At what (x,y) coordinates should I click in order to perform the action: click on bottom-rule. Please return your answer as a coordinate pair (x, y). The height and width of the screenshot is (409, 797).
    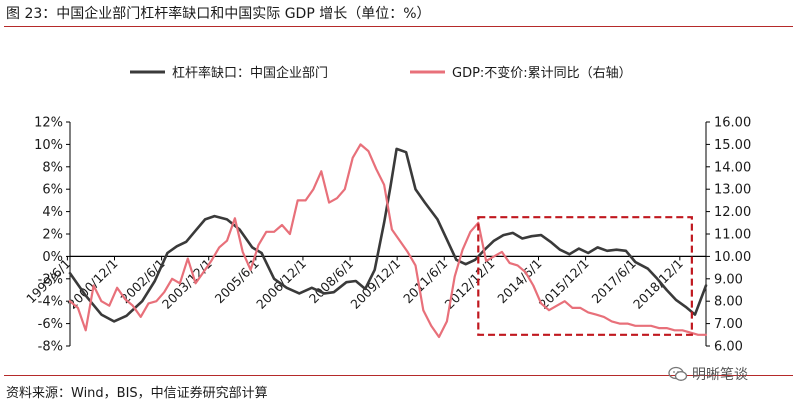
    Looking at the image, I should click on (398, 375).